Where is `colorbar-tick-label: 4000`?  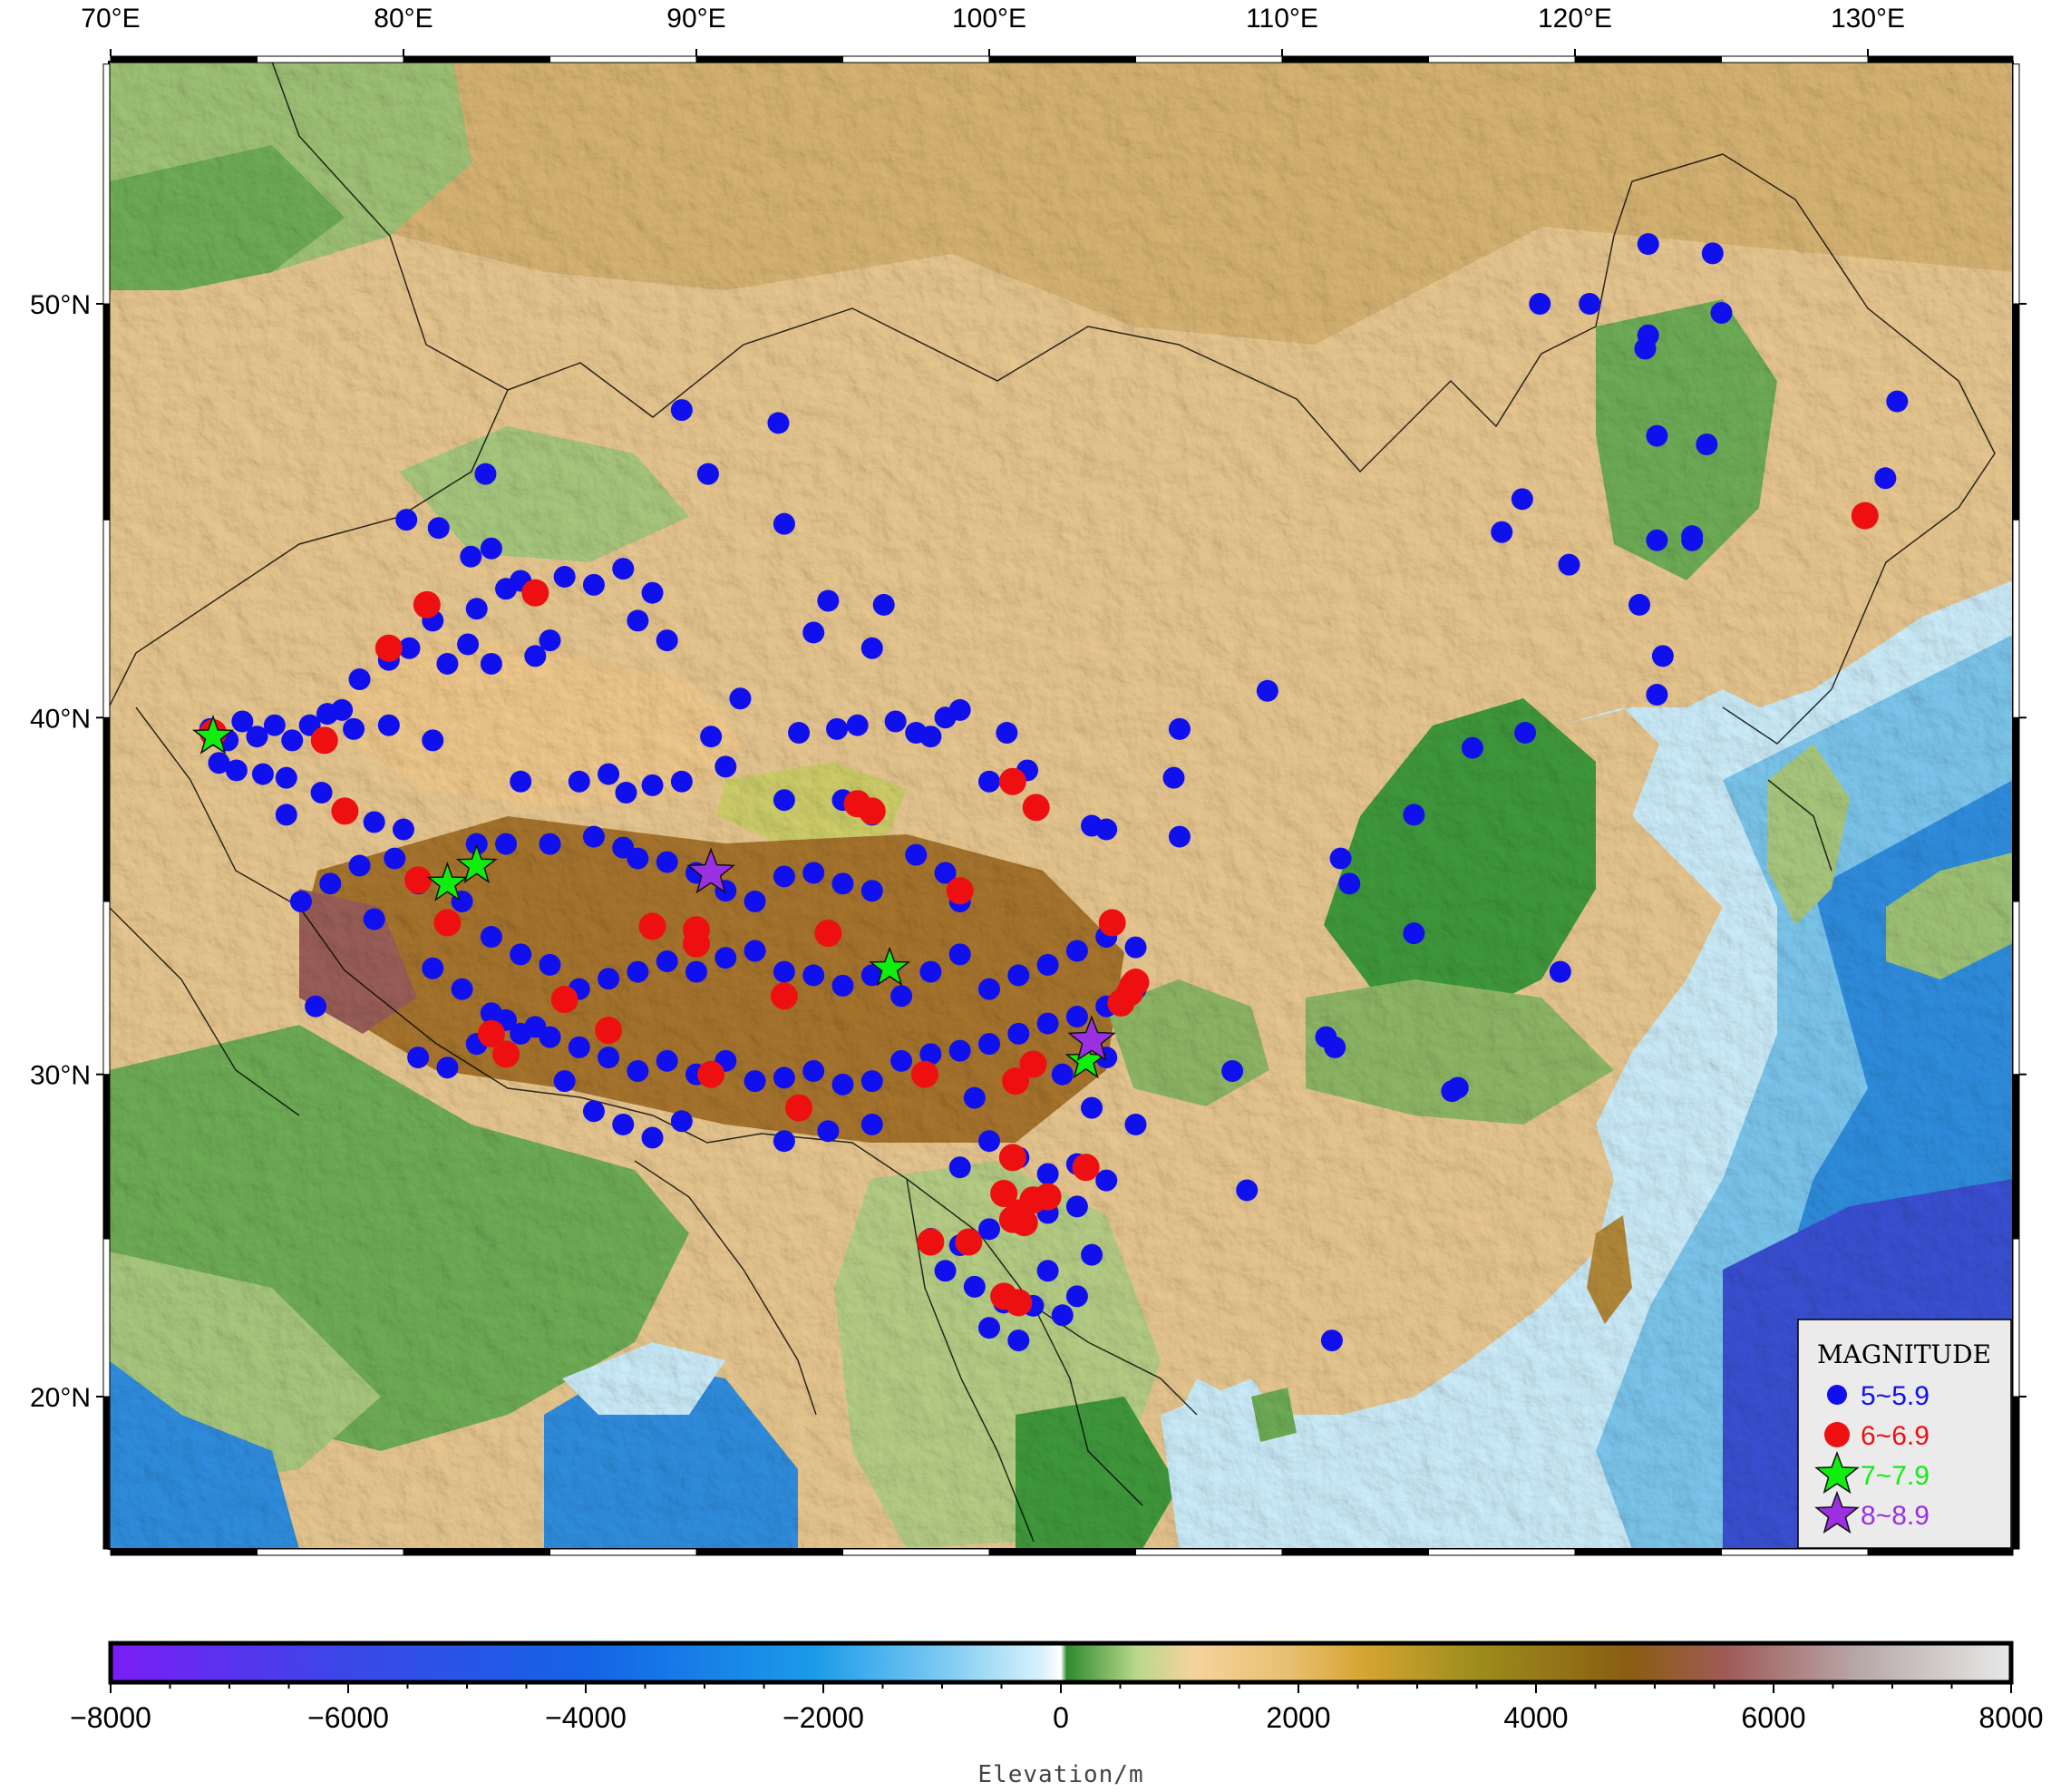 colorbar-tick-label: 4000 is located at coordinates (1535, 1717).